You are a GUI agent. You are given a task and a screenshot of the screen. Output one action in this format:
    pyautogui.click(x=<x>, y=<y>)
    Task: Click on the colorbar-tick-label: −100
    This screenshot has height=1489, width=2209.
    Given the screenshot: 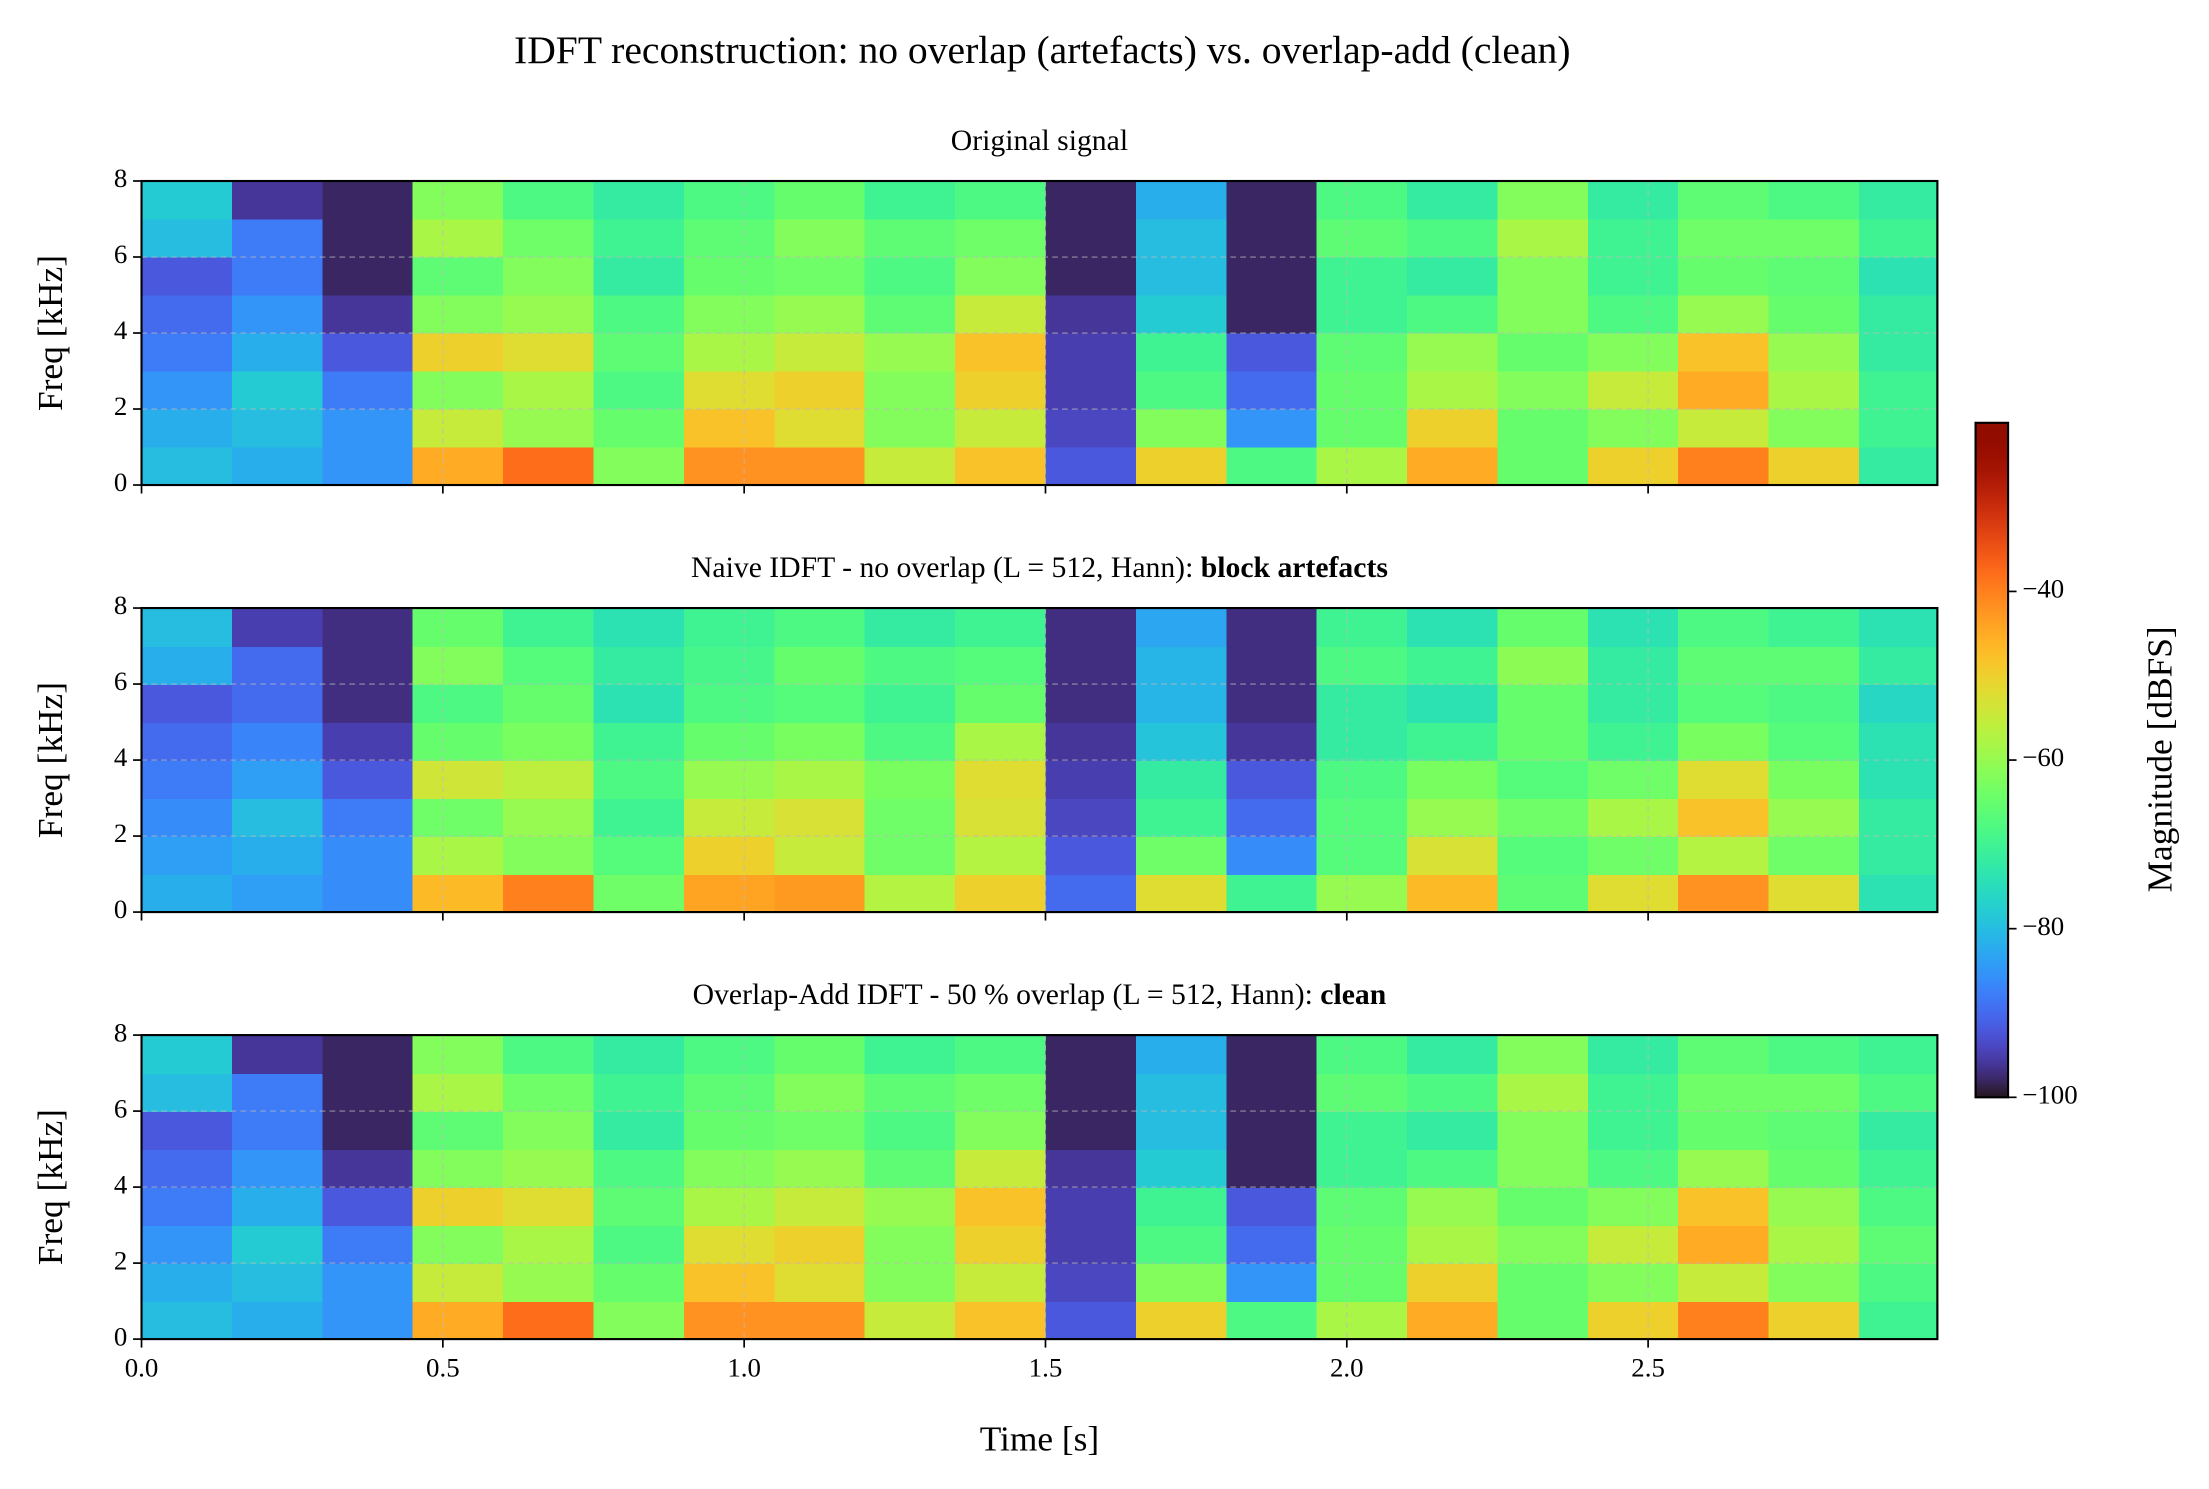 What is the action you would take?
    pyautogui.click(x=2049, y=1094)
    